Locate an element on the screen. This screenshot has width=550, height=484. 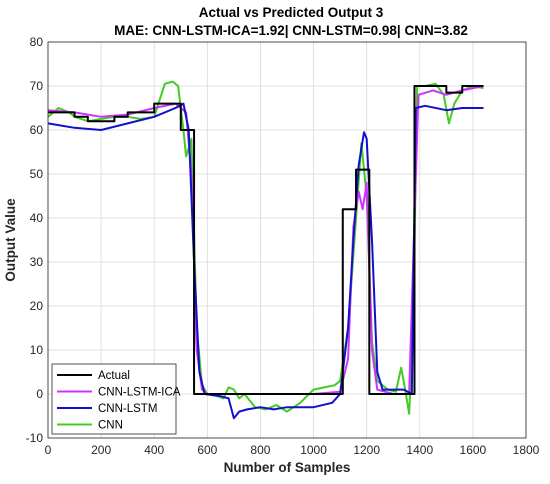
x-tick-label: 1400 is located at coordinates (419, 450).